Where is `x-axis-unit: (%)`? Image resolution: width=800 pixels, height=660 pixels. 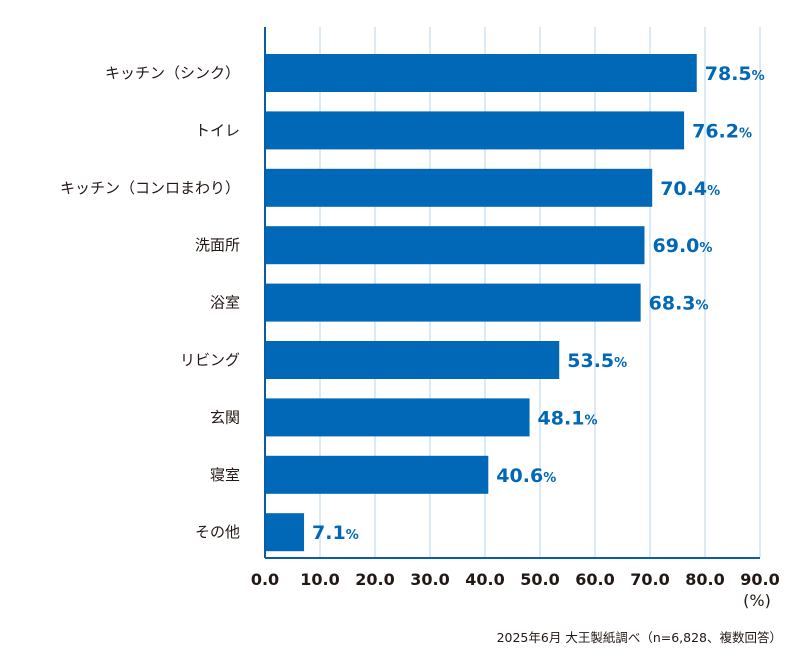
x-axis-unit: (%) is located at coordinates (757, 600).